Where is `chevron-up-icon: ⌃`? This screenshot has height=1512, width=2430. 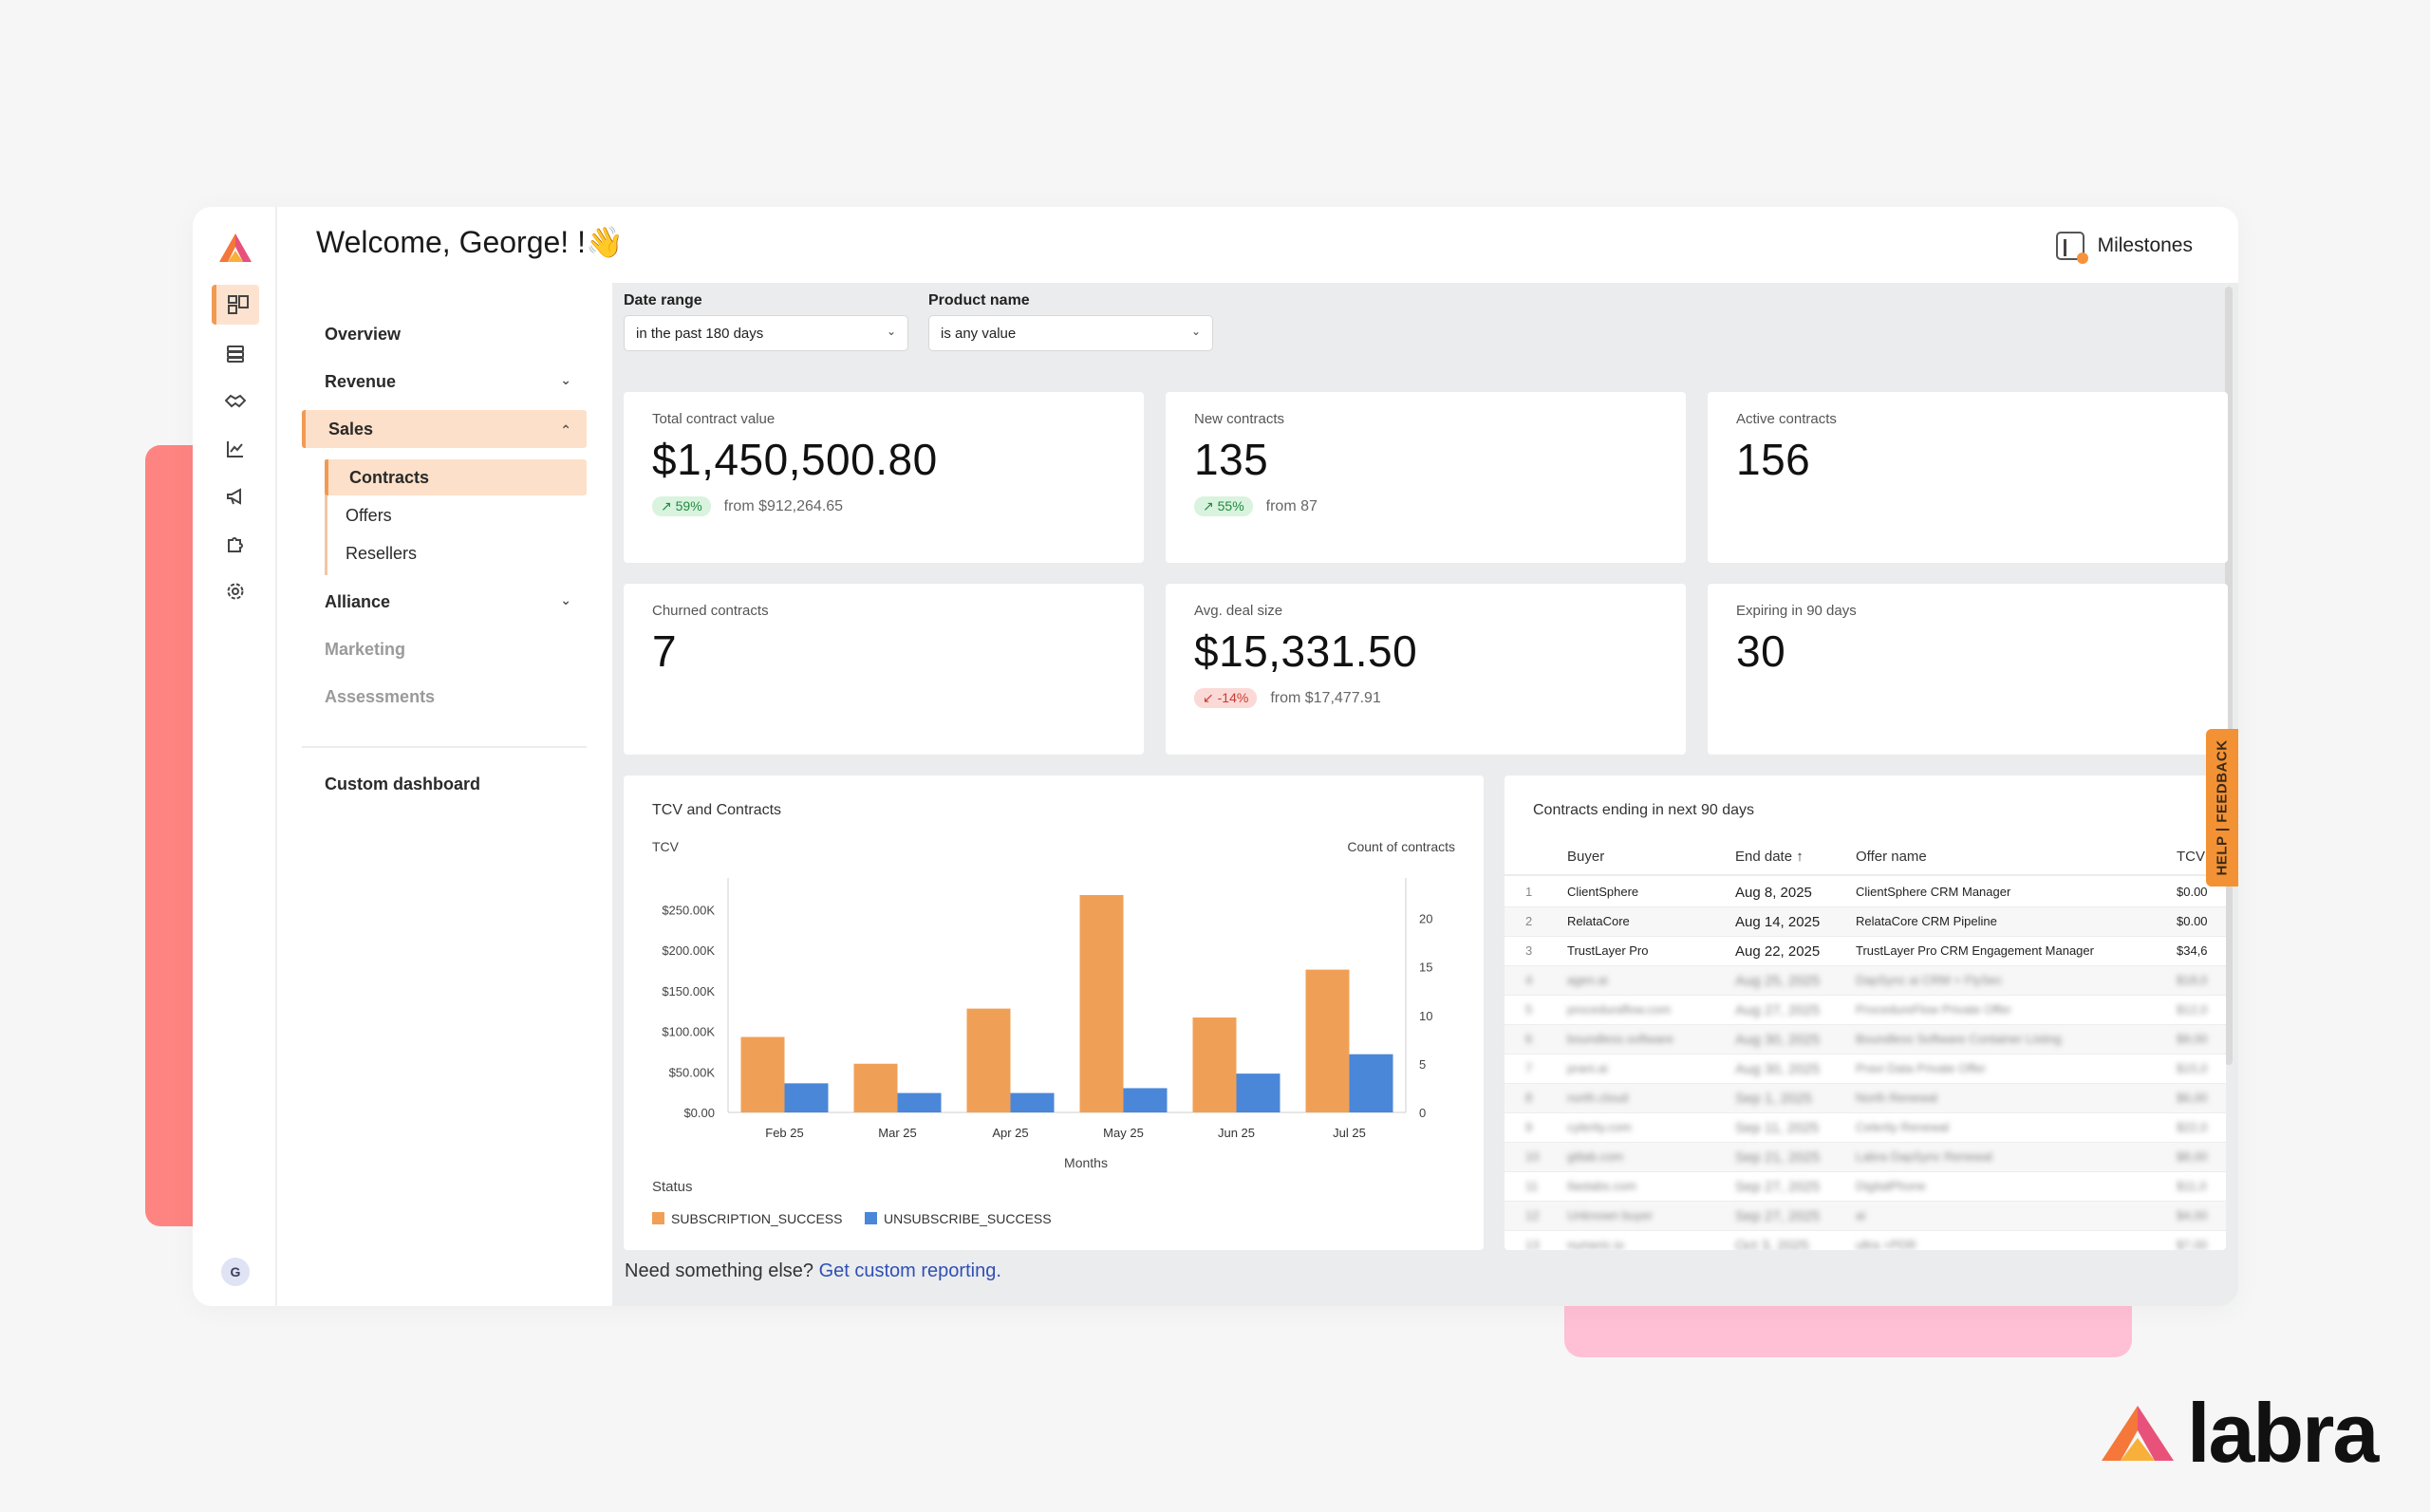 chevron-up-icon: ⌃ is located at coordinates (565, 430).